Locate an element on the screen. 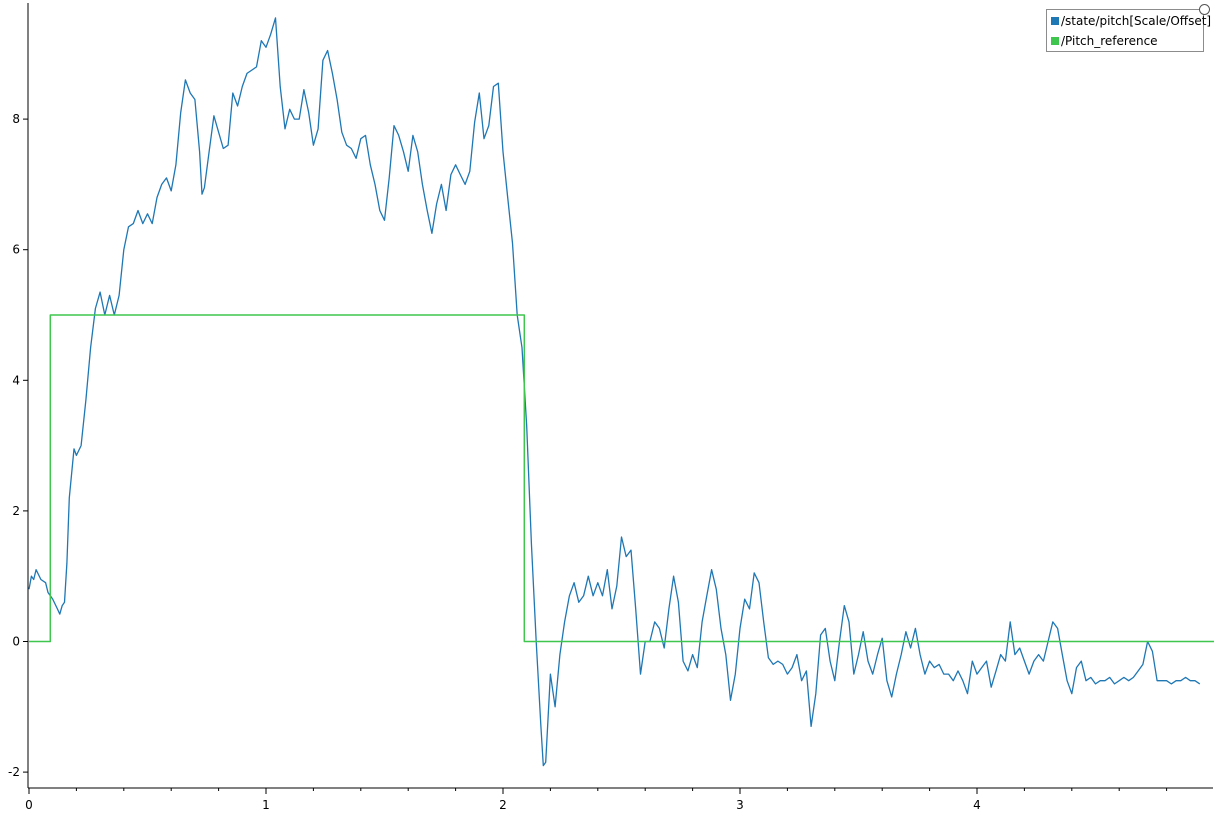 The width and height of the screenshot is (1216, 814). y-tick-label: 6 is located at coordinates (16, 250).